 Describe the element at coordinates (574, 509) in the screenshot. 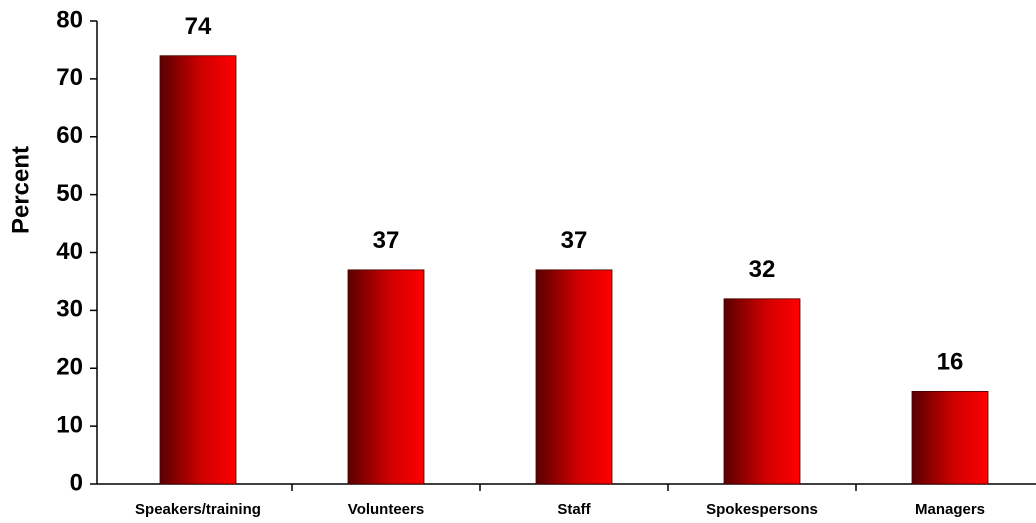

I see `x-tick-label: Staff` at that location.